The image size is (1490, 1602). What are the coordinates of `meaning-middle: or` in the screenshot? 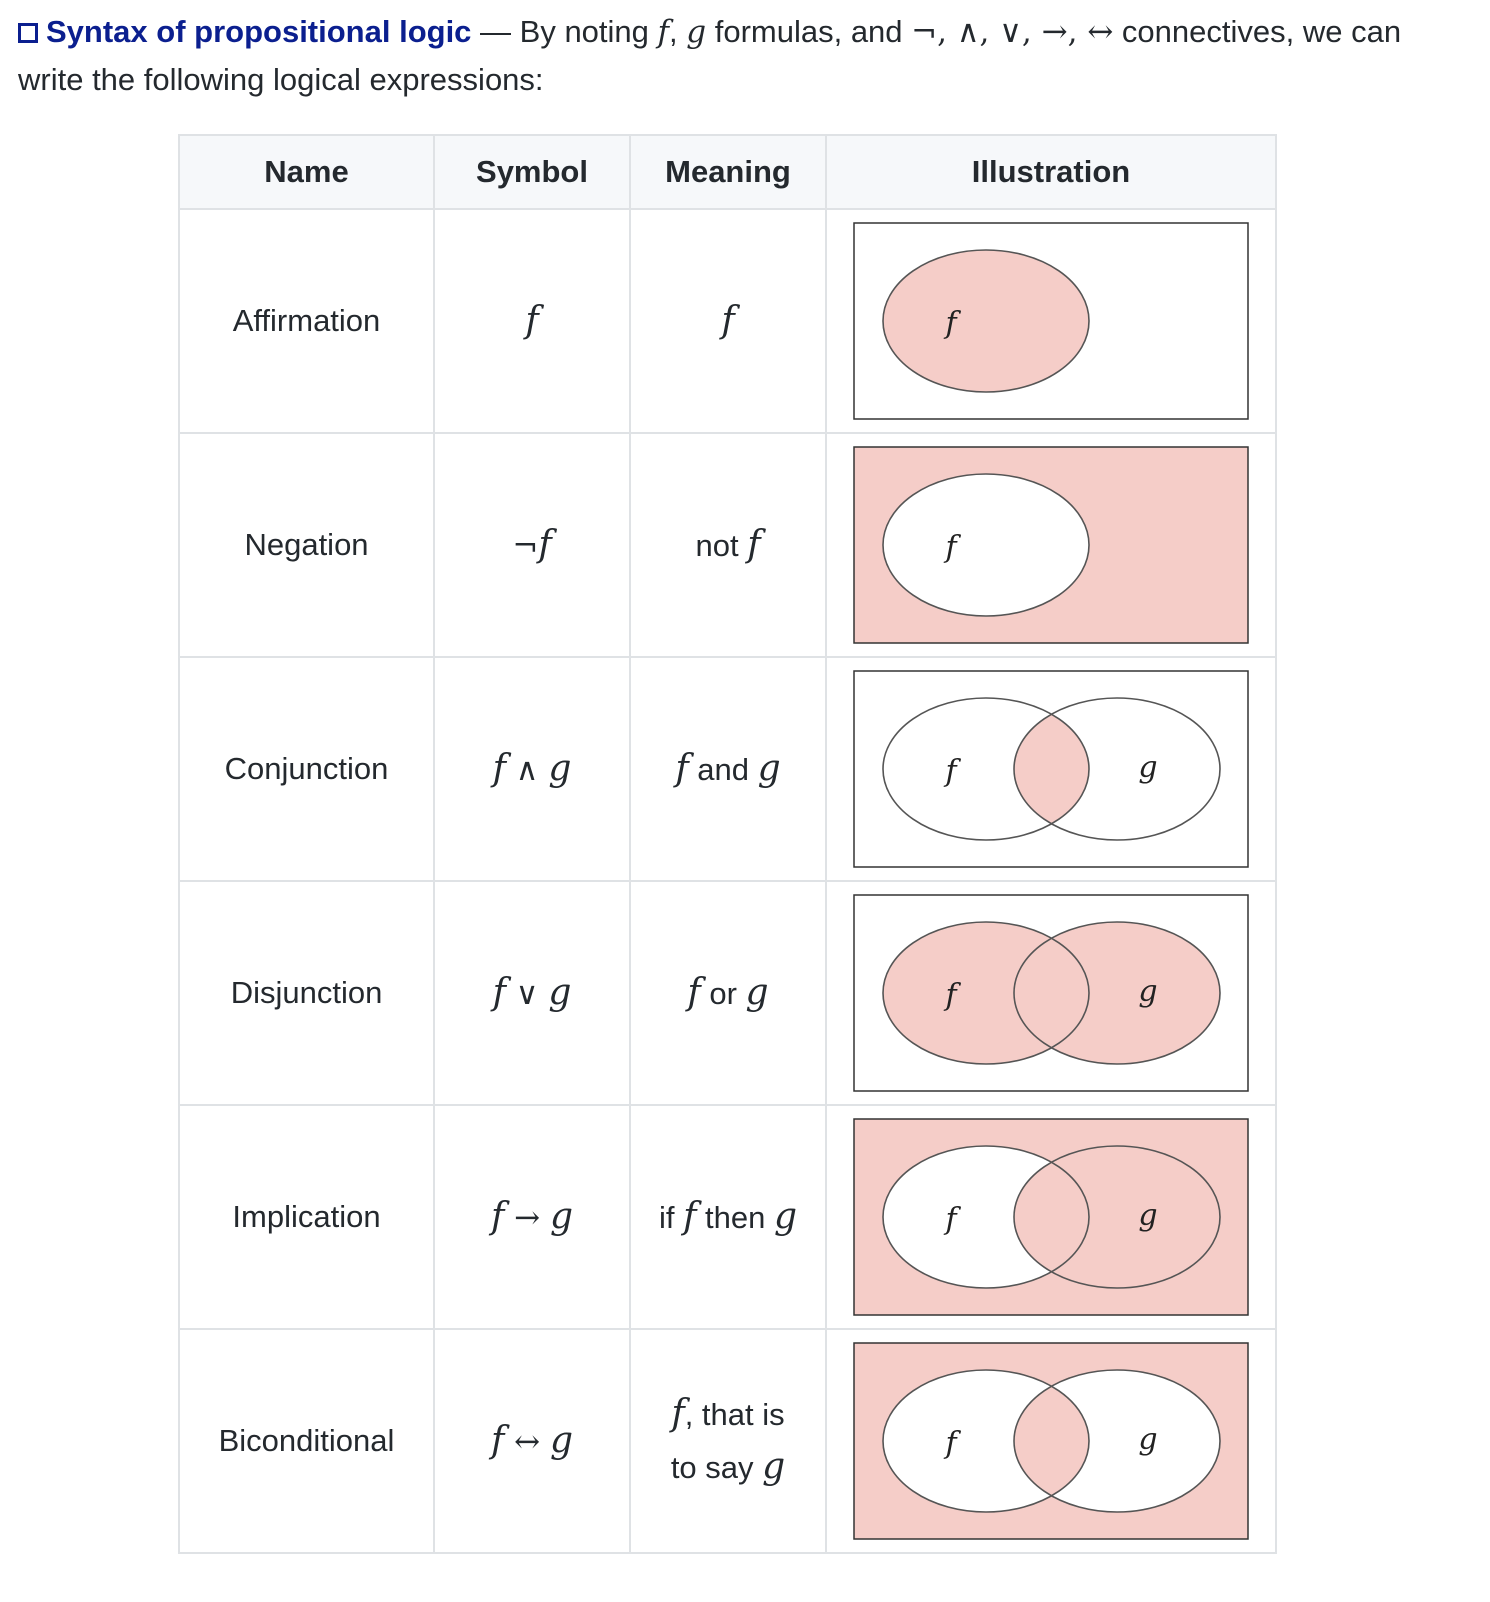 It's located at (723, 993).